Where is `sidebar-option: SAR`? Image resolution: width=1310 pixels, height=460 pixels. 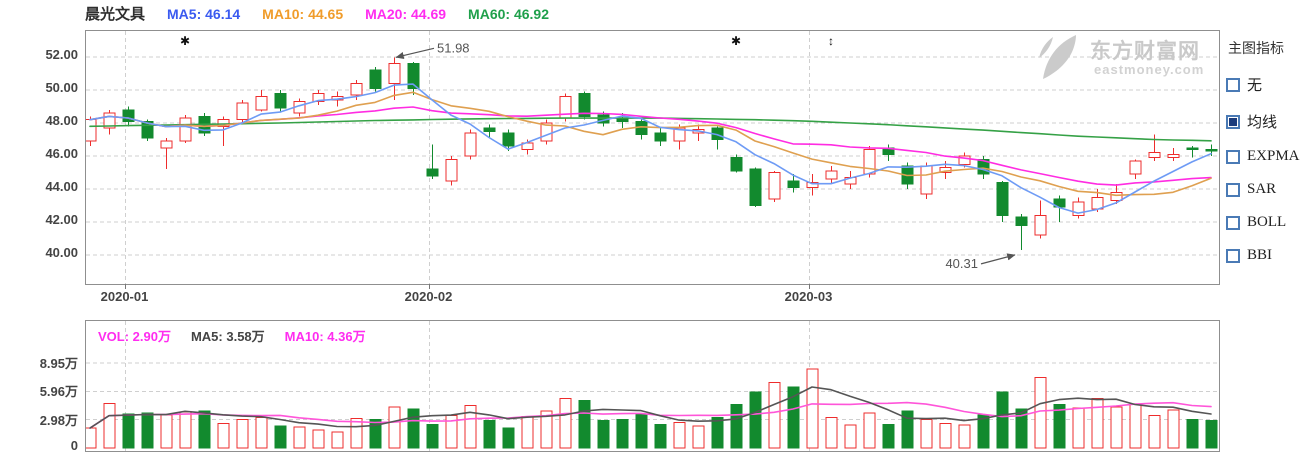
sidebar-option: SAR is located at coordinates (1268, 189).